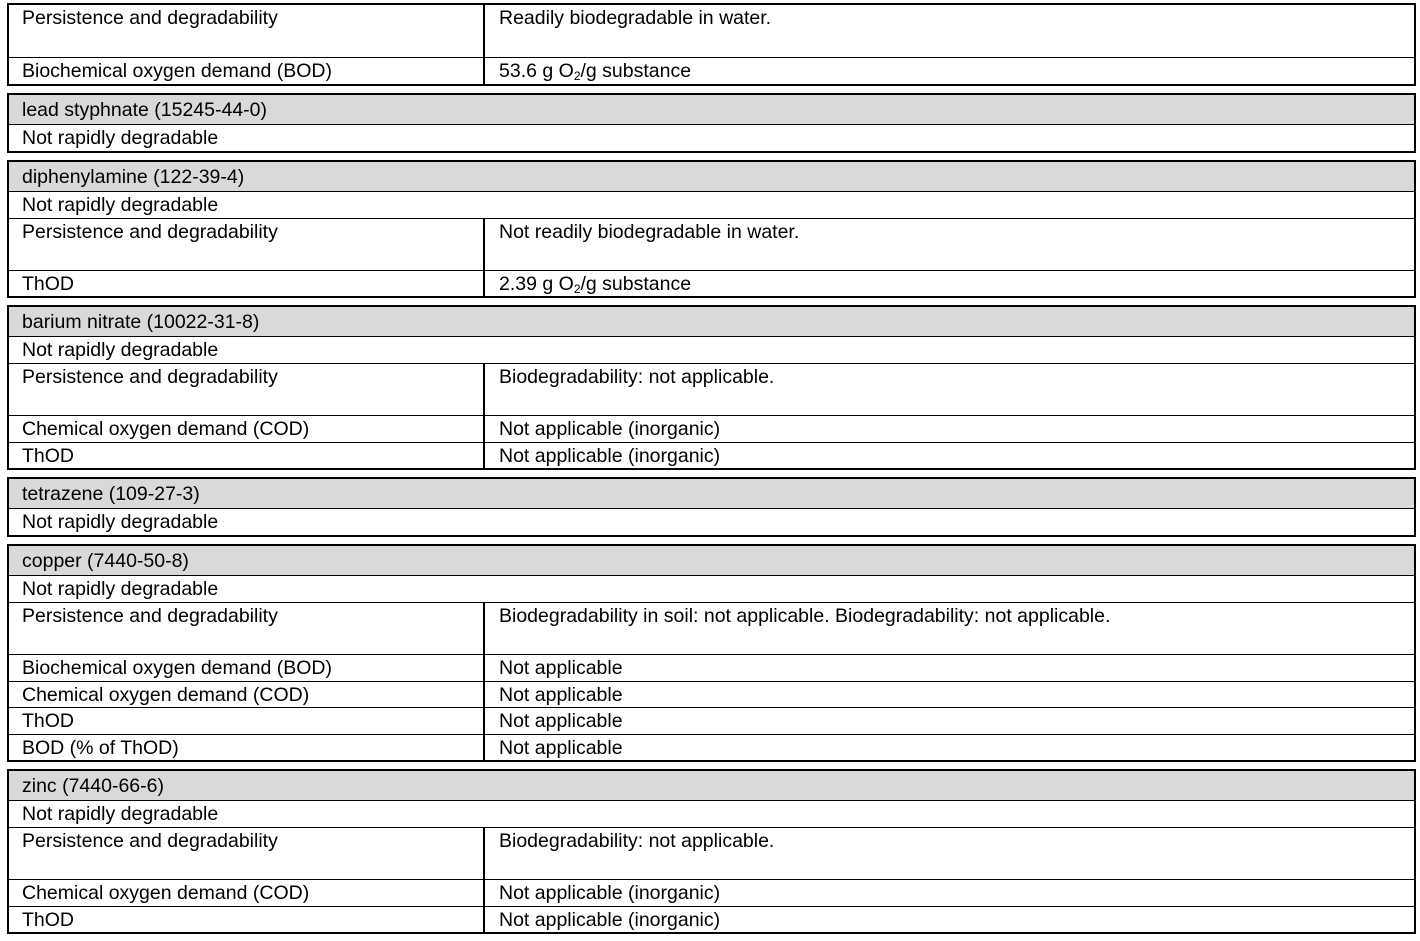 The width and height of the screenshot is (1420, 941). I want to click on property-label: BOD (% of ThOD), so click(247, 747).